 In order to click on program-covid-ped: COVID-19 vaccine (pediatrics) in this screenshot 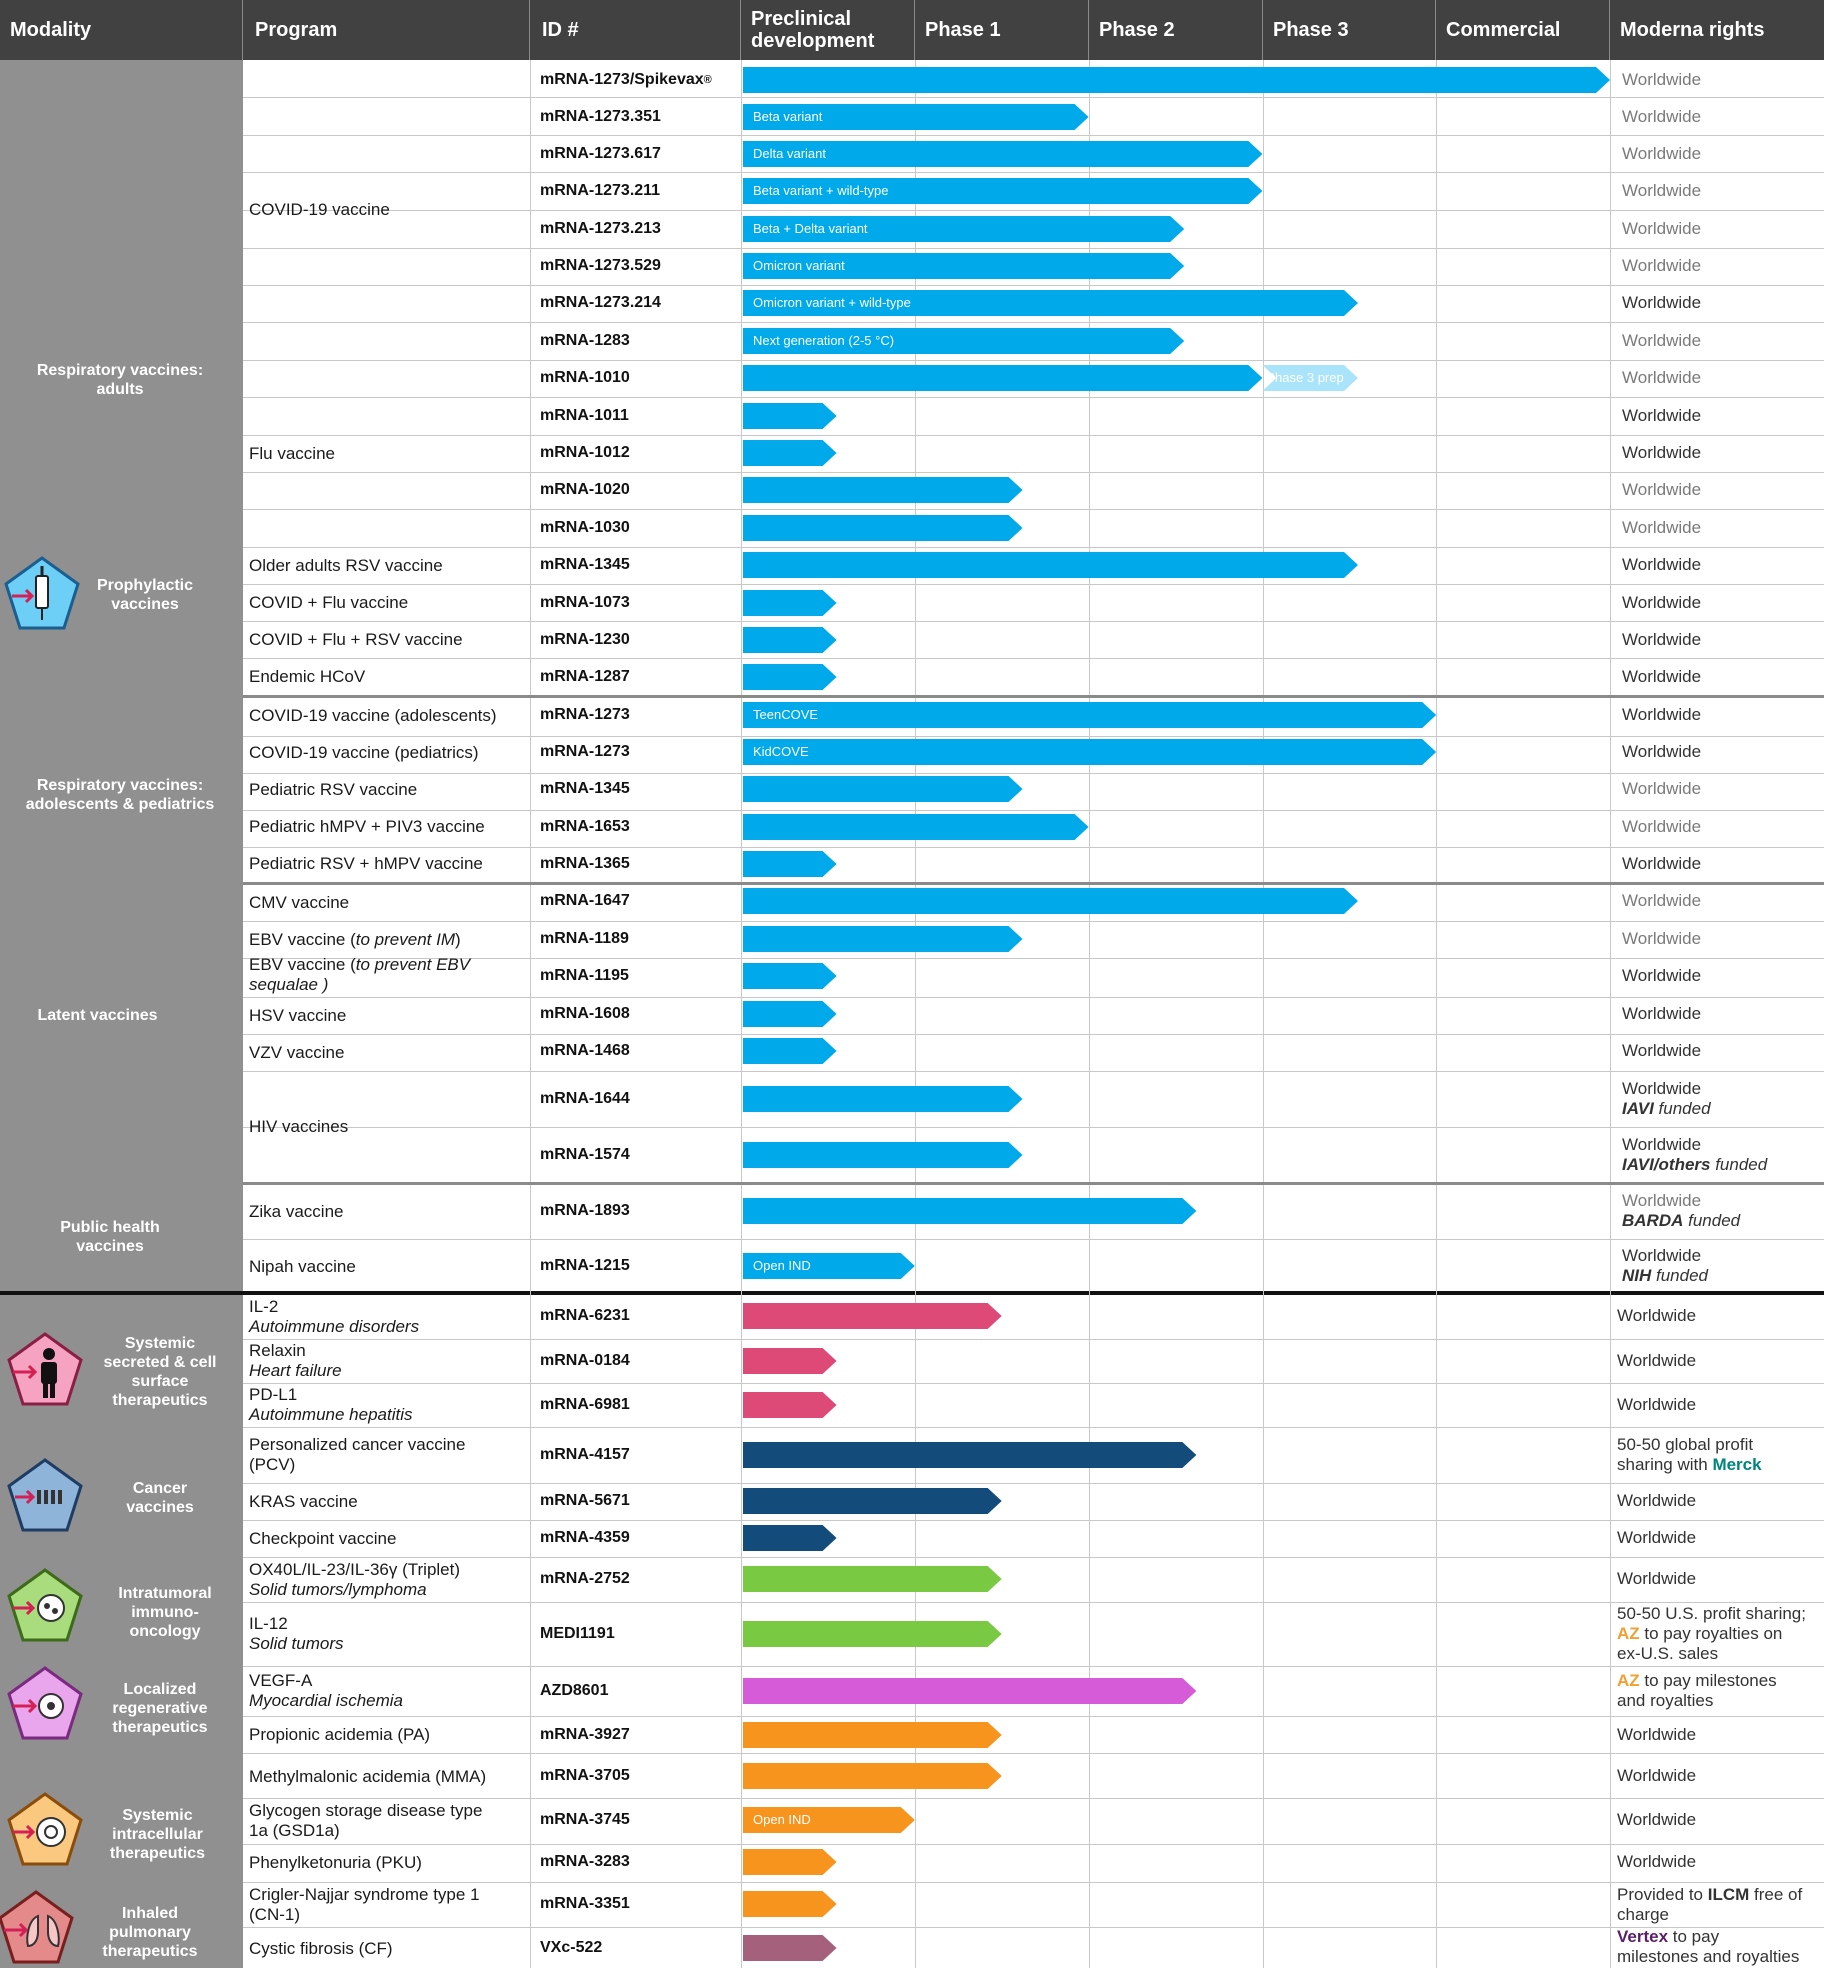, I will do `click(364, 752)`.